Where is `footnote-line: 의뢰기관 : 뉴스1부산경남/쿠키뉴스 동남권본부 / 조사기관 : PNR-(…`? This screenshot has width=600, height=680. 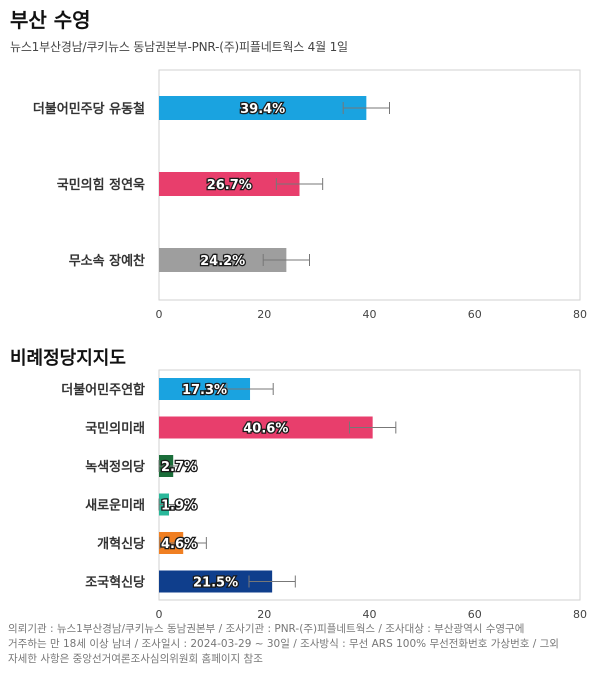
footnote-line: 의뢰기관 : 뉴스1부산경남/쿠키뉴스 동남권본부 / 조사기관 : PNR-(… is located at coordinates (266, 629).